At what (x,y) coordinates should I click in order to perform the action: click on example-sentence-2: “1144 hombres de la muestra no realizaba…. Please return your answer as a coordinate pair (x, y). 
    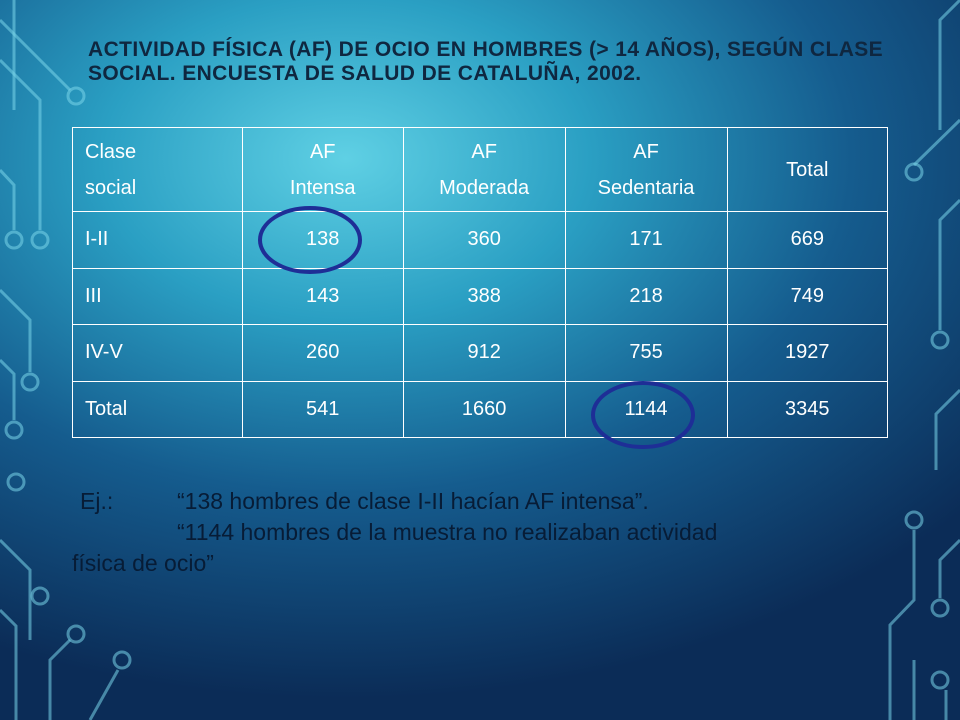
    Looking at the image, I should click on (447, 532).